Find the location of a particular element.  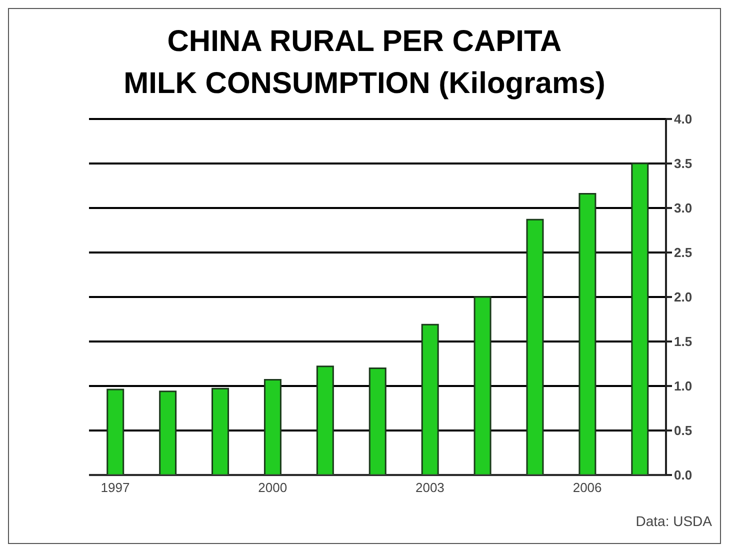

x-tick-label: 2003 is located at coordinates (429, 488).